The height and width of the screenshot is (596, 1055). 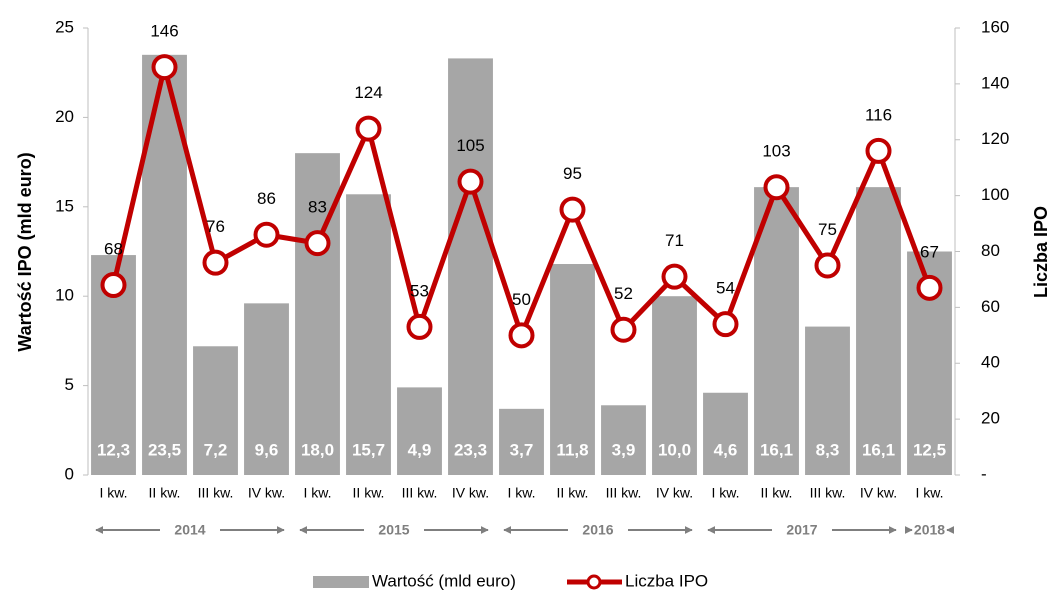 I want to click on year-label: 2015, so click(x=393, y=530).